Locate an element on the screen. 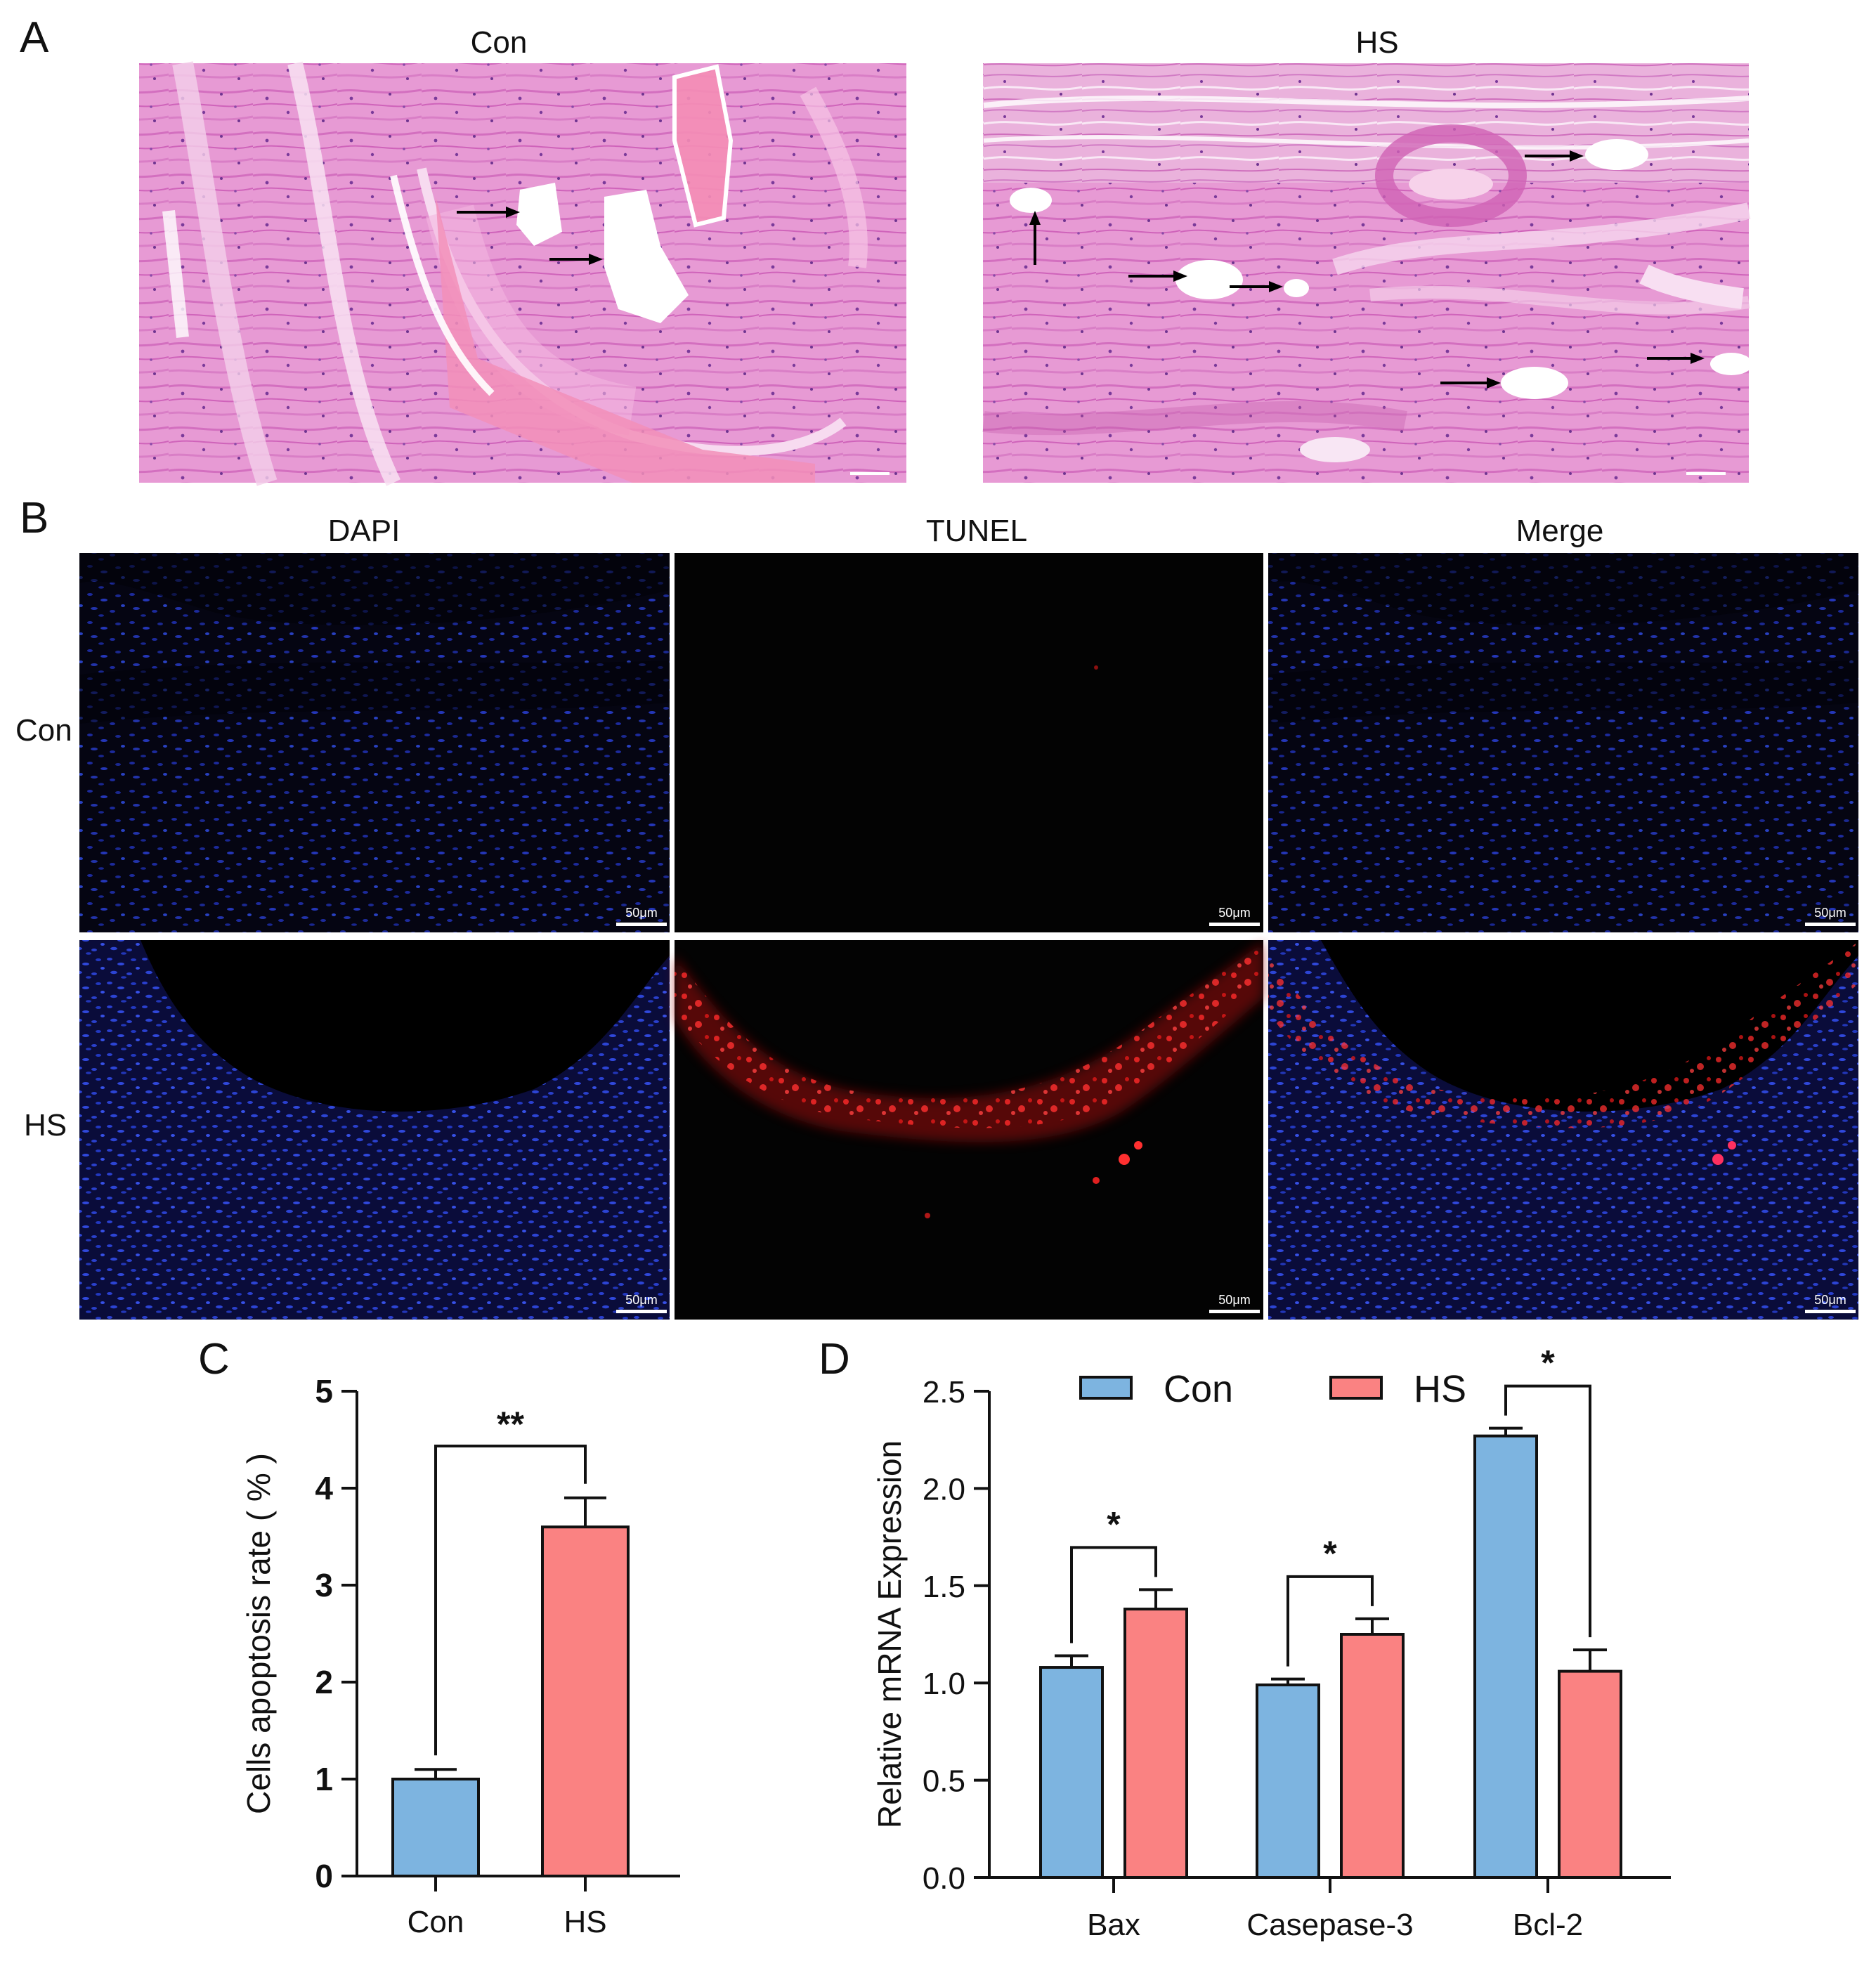 This screenshot has width=1876, height=1973. panel-b-col-tunel: TUNEL is located at coordinates (976, 531).